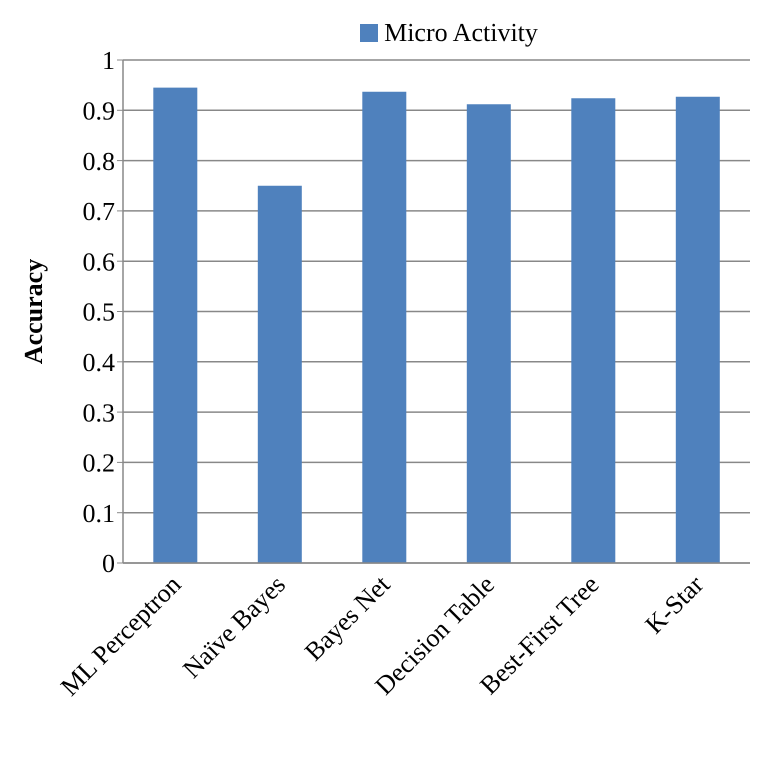 The height and width of the screenshot is (771, 763). I want to click on y-tick-label: 0.6, so click(98, 261).